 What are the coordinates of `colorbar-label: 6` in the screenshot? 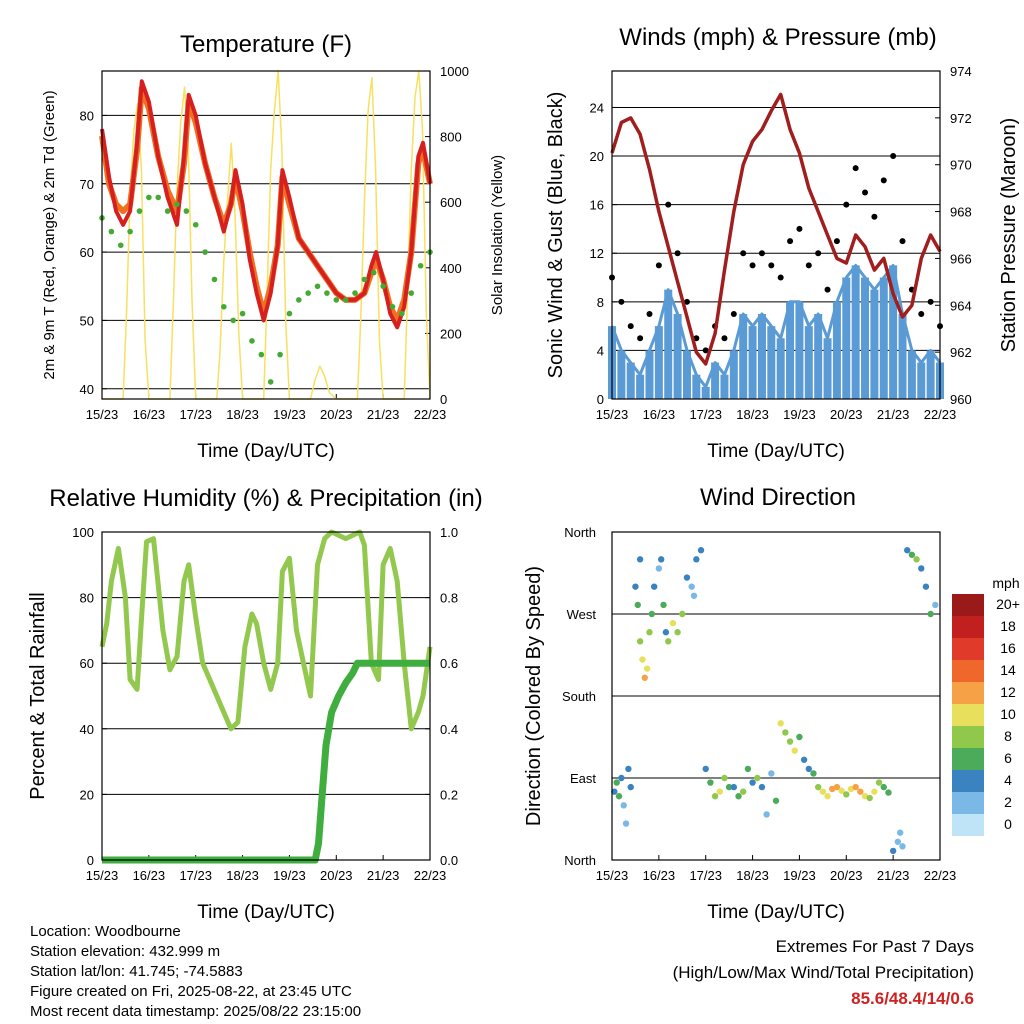 It's located at (1008, 758).